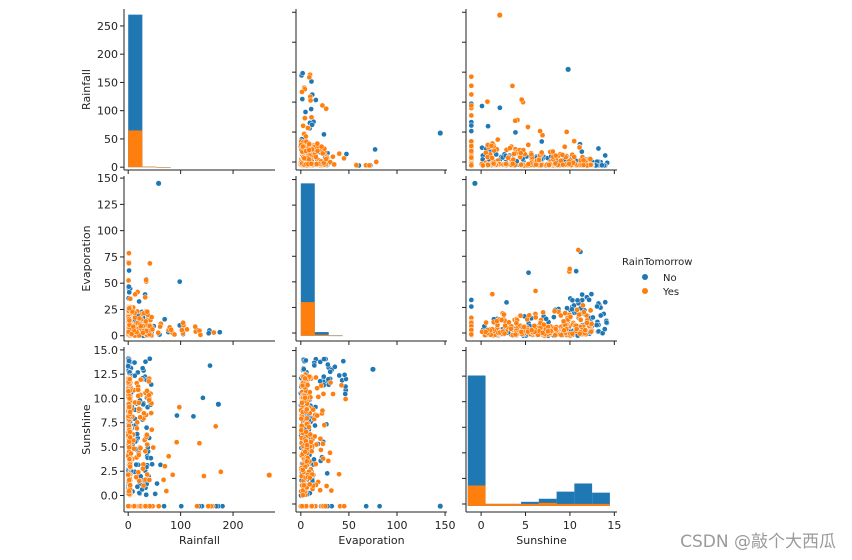  What do you see at coordinates (541, 540) in the screenshot?
I see `x-axis-label: Sunshine` at bounding box center [541, 540].